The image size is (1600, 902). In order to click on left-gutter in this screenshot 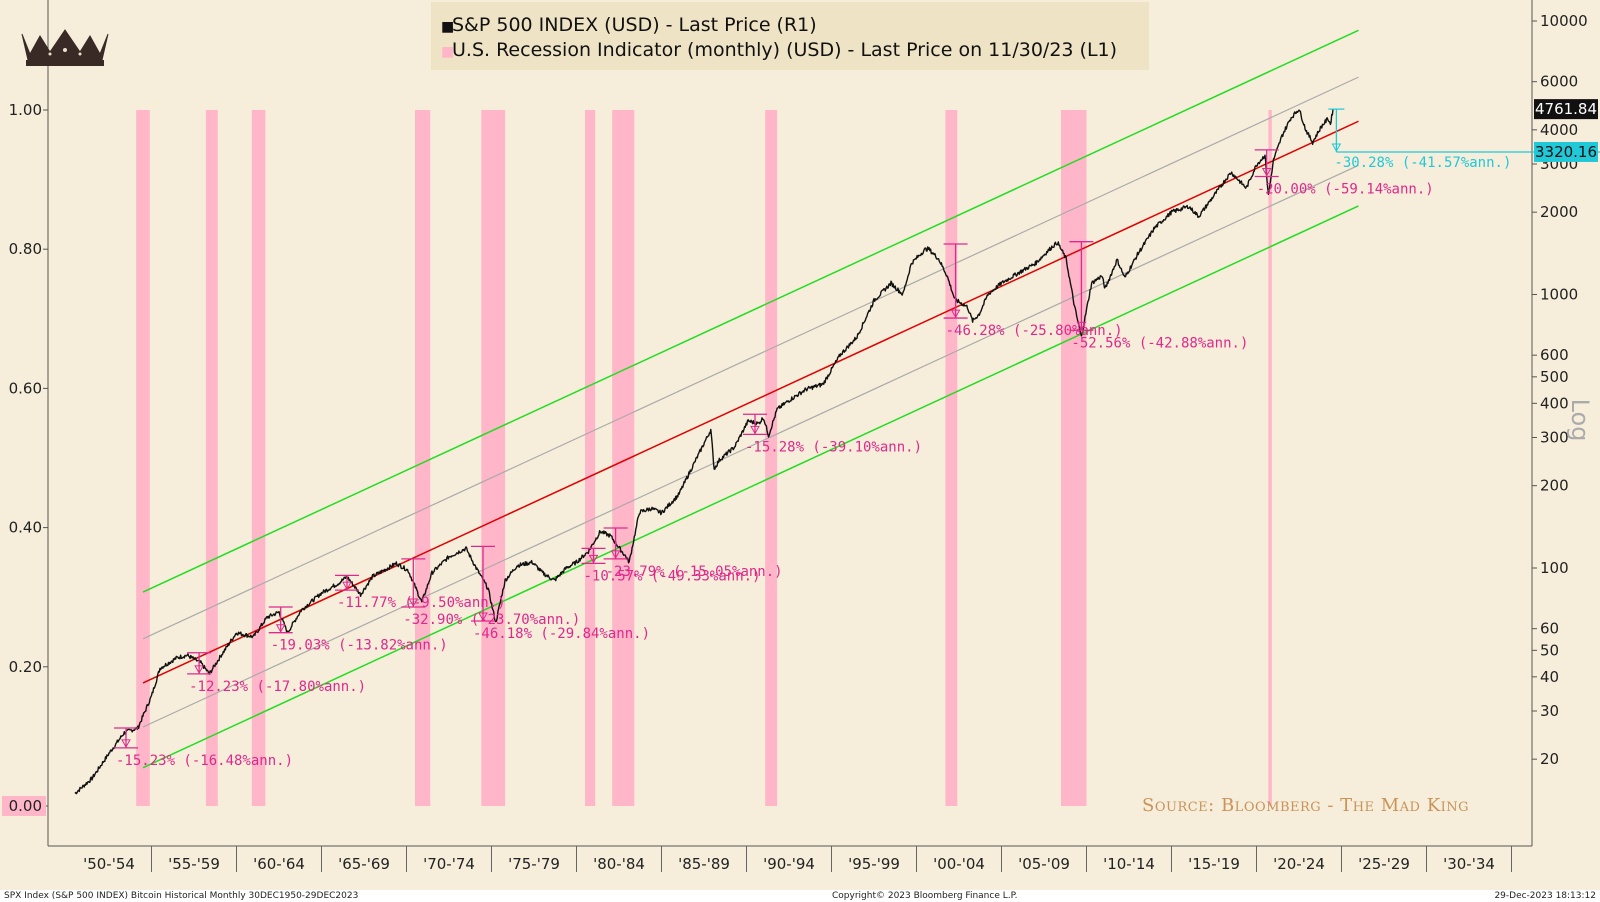, I will do `click(24, 423)`.